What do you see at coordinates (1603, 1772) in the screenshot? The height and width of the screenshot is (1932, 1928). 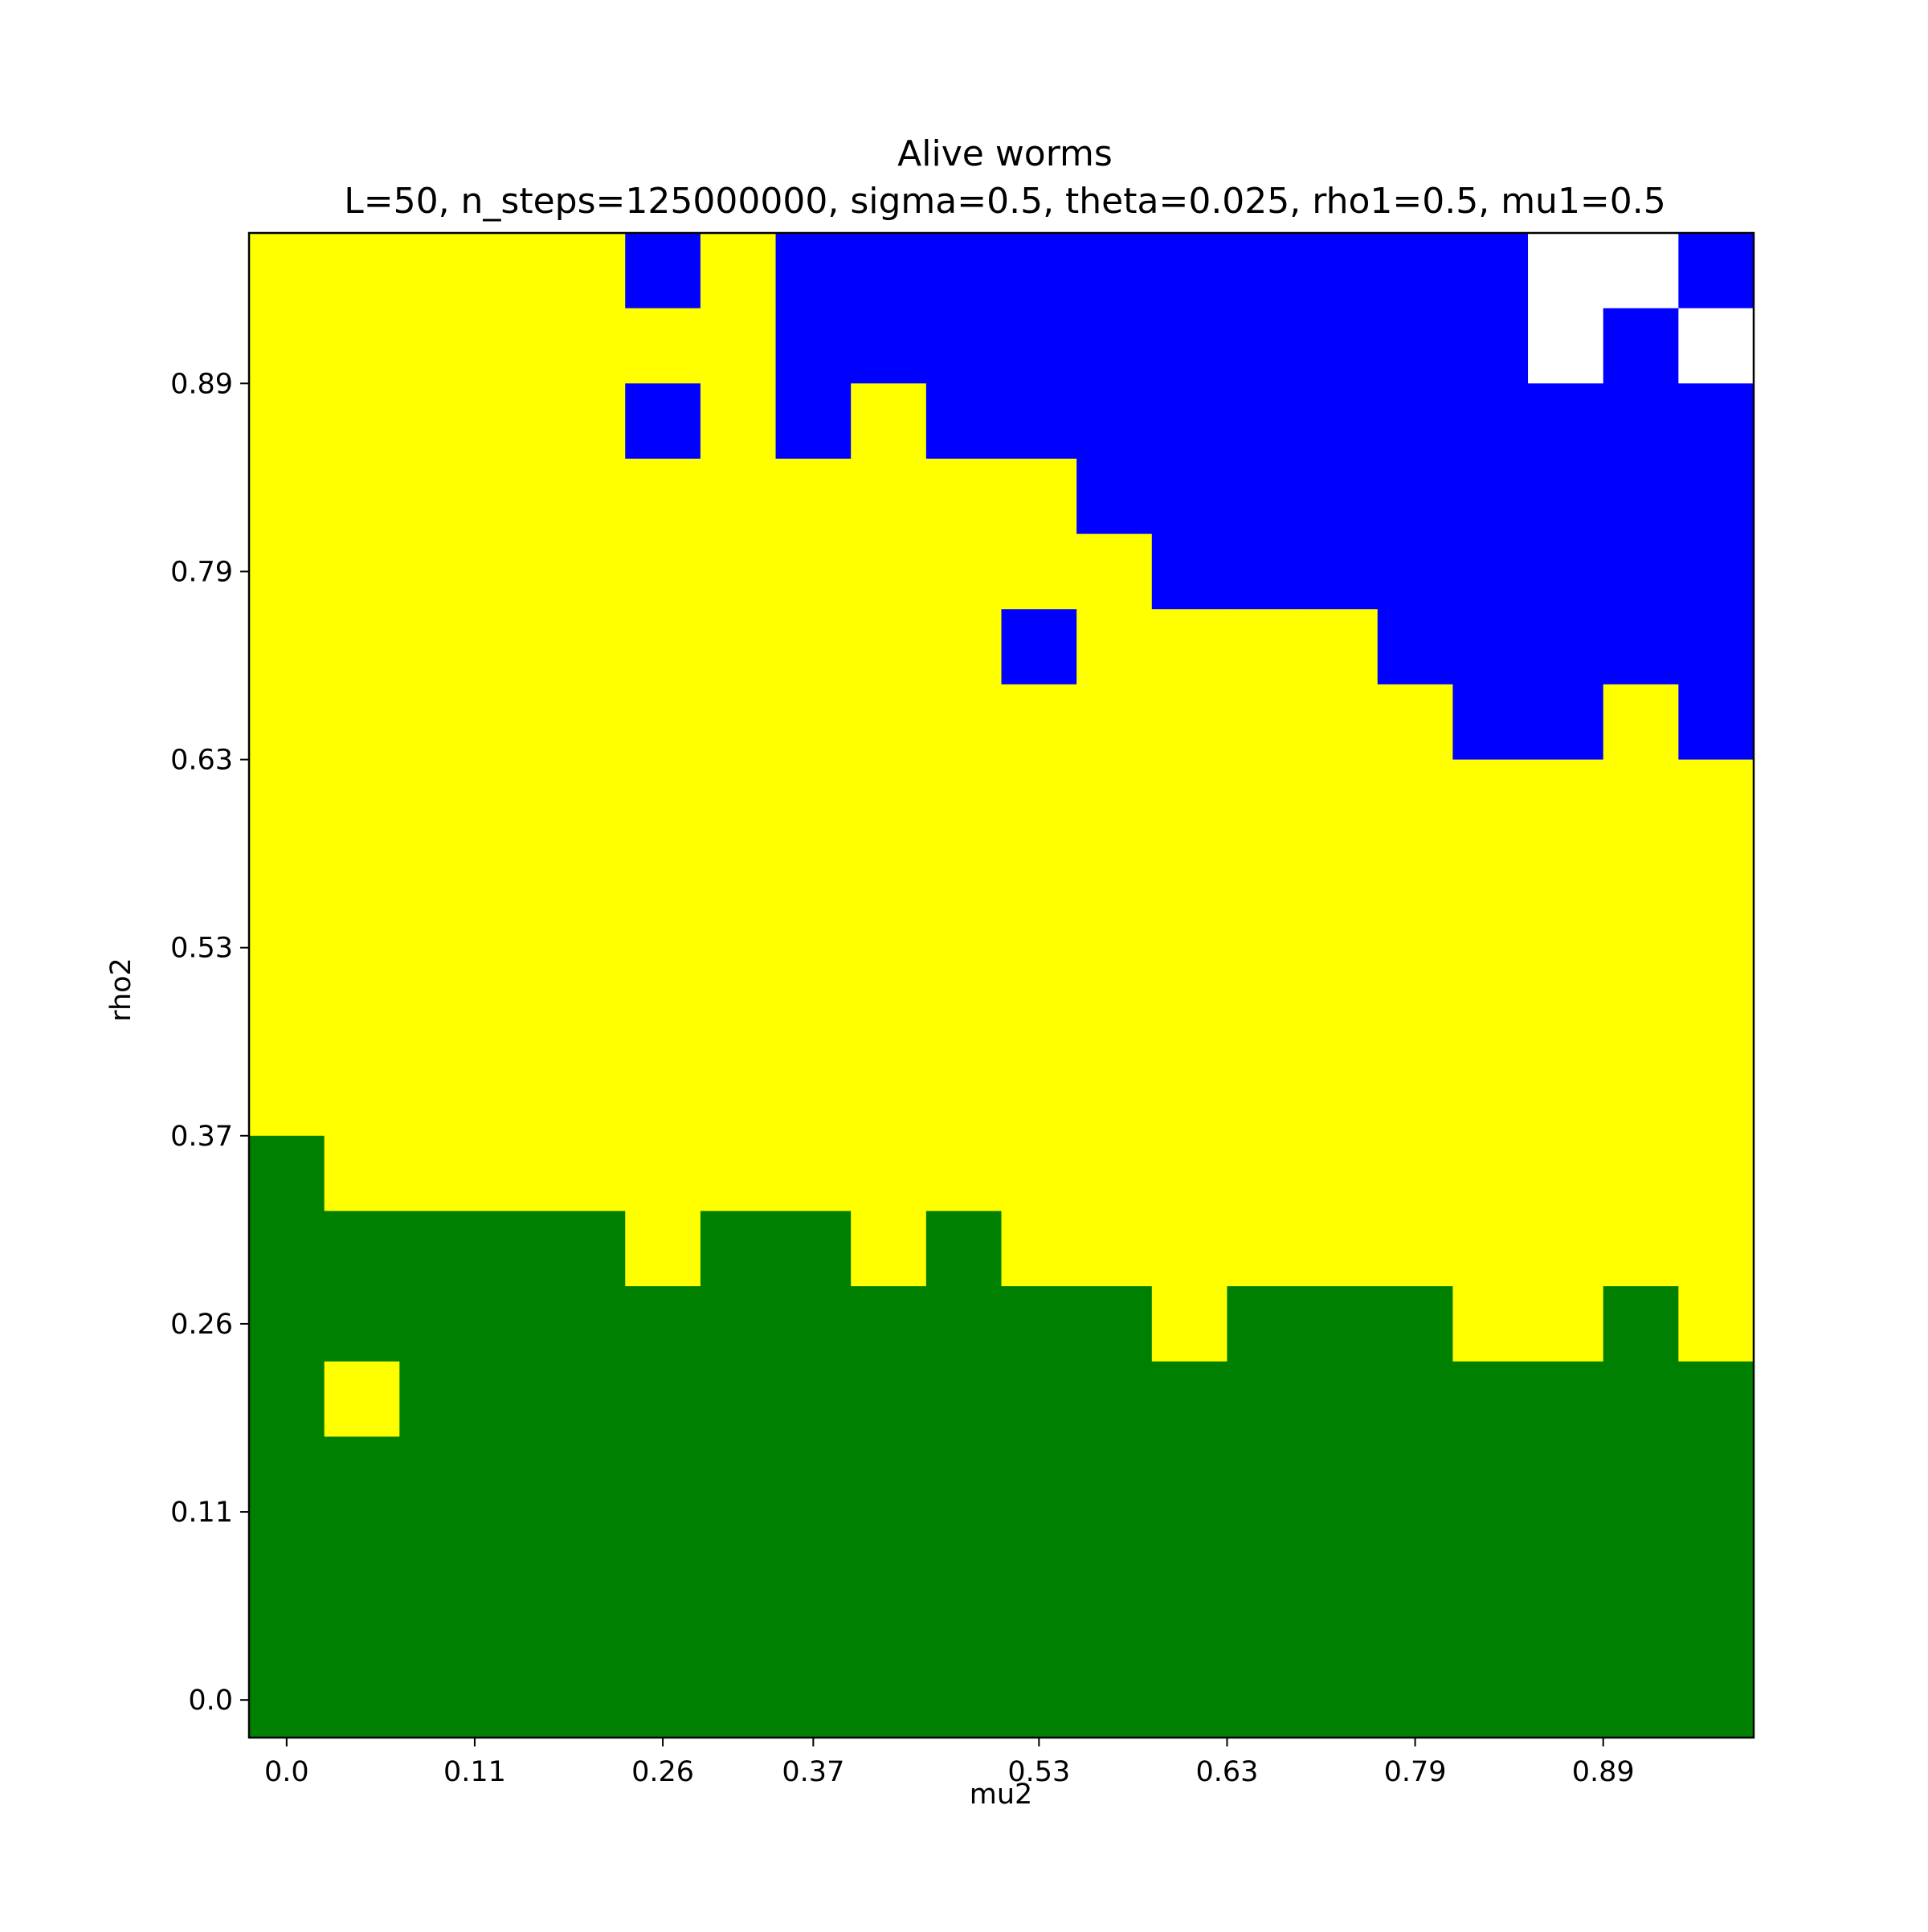 I see `x-tick-label: 0.89` at bounding box center [1603, 1772].